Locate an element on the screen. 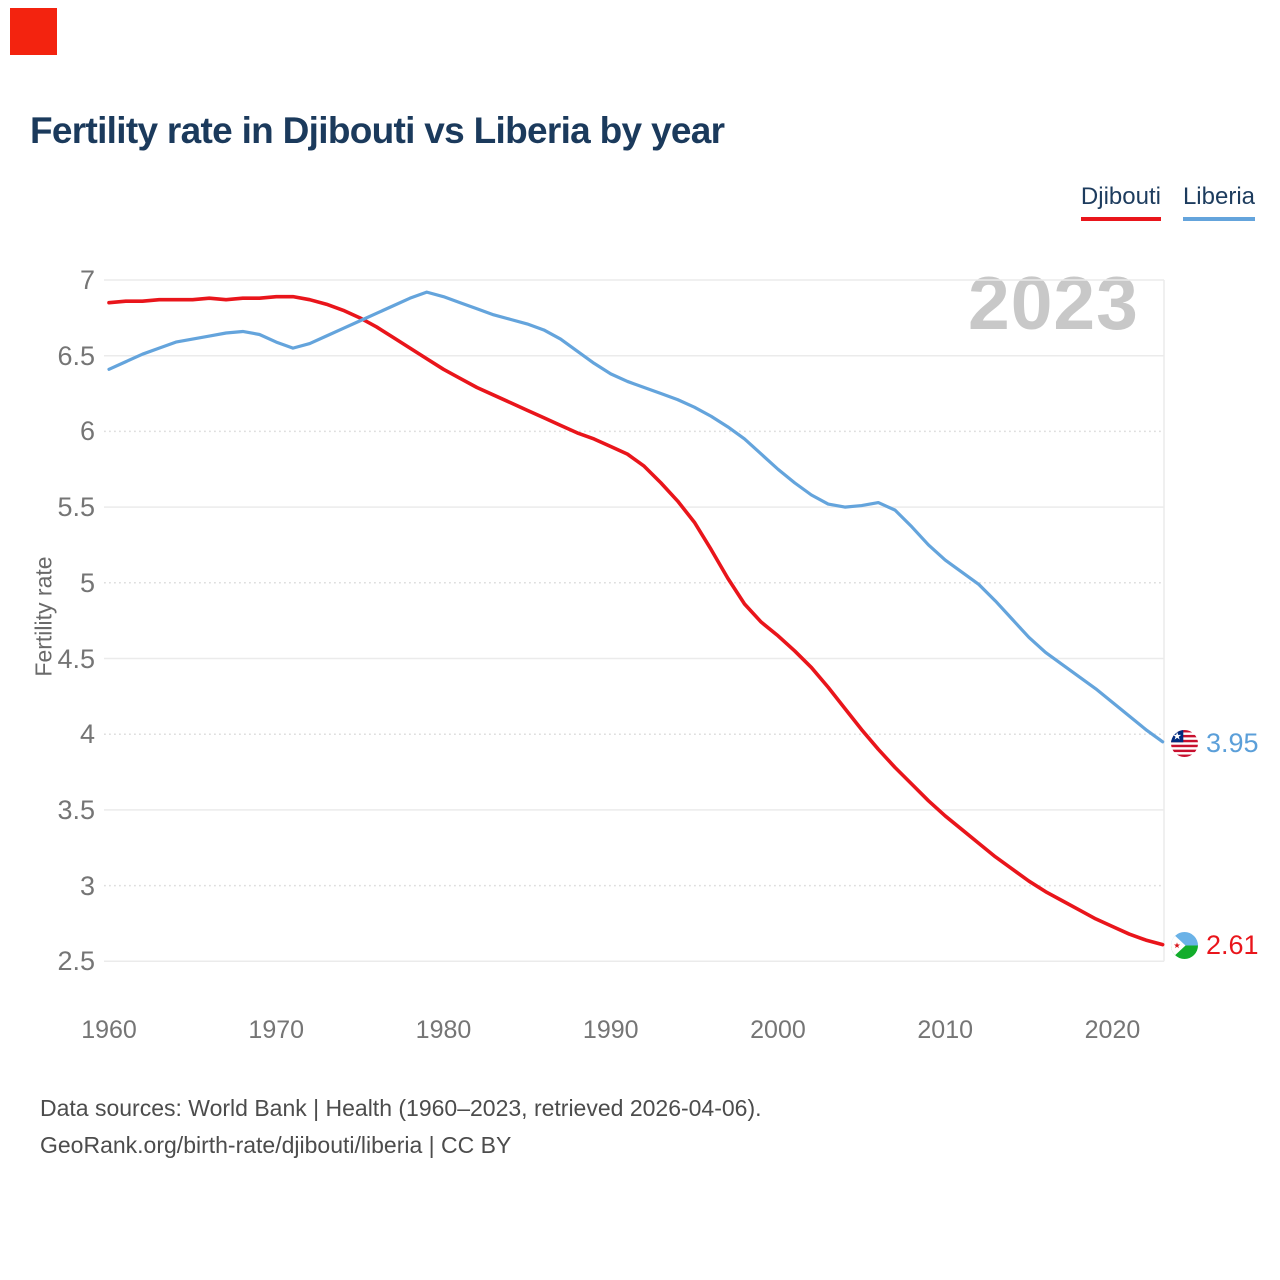 This screenshot has width=1280, height=1280. y-tick-label: 5.5 is located at coordinates (76, 507).